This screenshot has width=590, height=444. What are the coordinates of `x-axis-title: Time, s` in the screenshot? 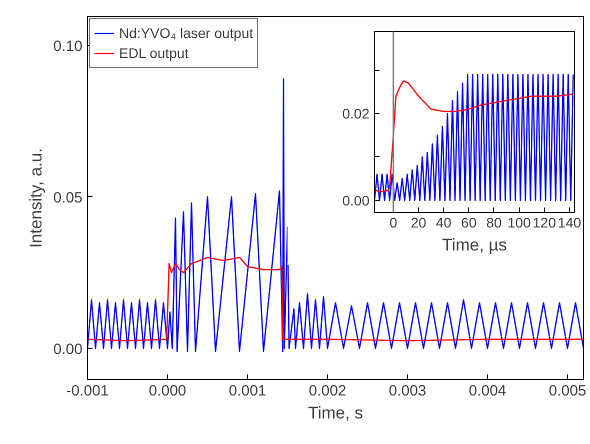 It's located at (336, 413).